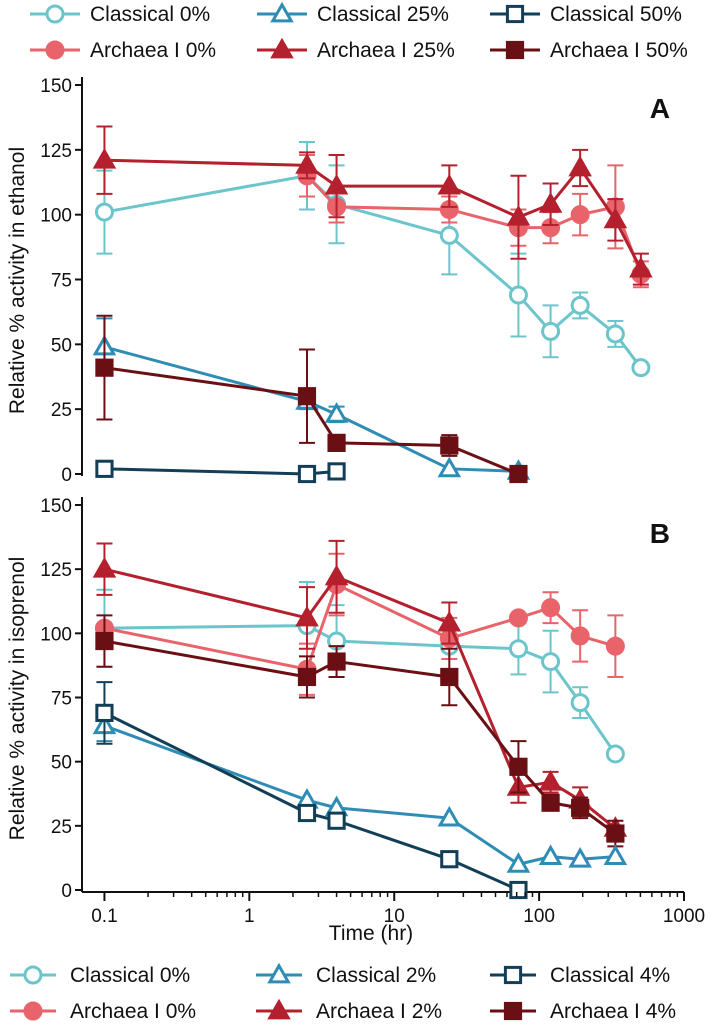 The image size is (724, 1031). I want to click on series-archaea-i-25-, so click(372, 205).